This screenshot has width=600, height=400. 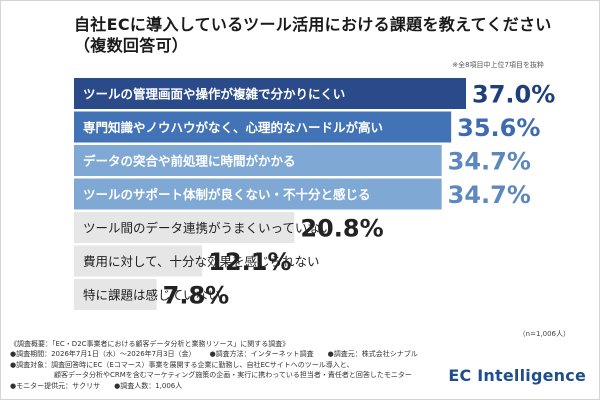 What do you see at coordinates (148, 385) in the screenshot?
I see `footnote-count: ●調査人数：1,006人` at bounding box center [148, 385].